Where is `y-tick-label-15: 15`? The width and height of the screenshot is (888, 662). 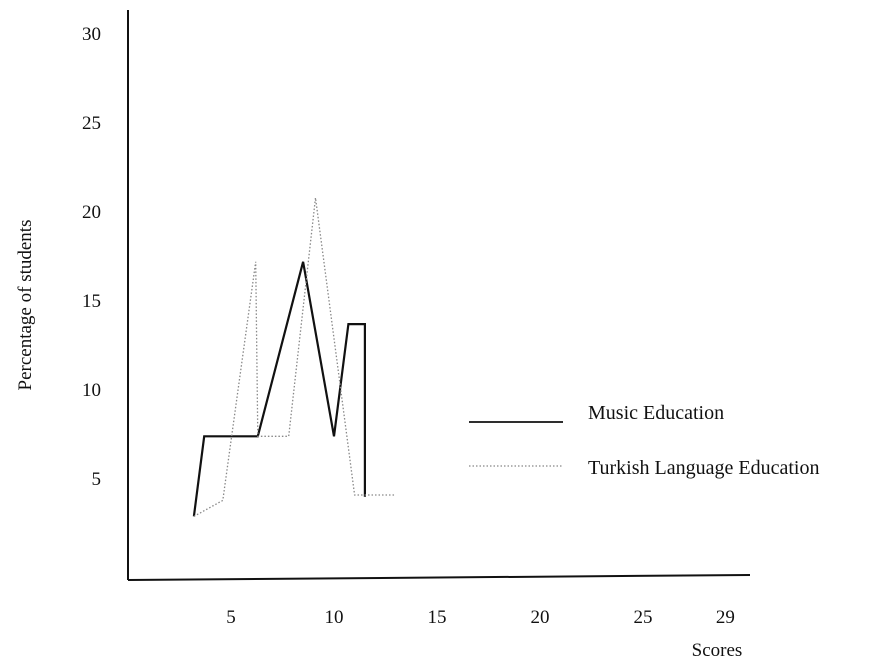 y-tick-label-15: 15 is located at coordinates (91, 301).